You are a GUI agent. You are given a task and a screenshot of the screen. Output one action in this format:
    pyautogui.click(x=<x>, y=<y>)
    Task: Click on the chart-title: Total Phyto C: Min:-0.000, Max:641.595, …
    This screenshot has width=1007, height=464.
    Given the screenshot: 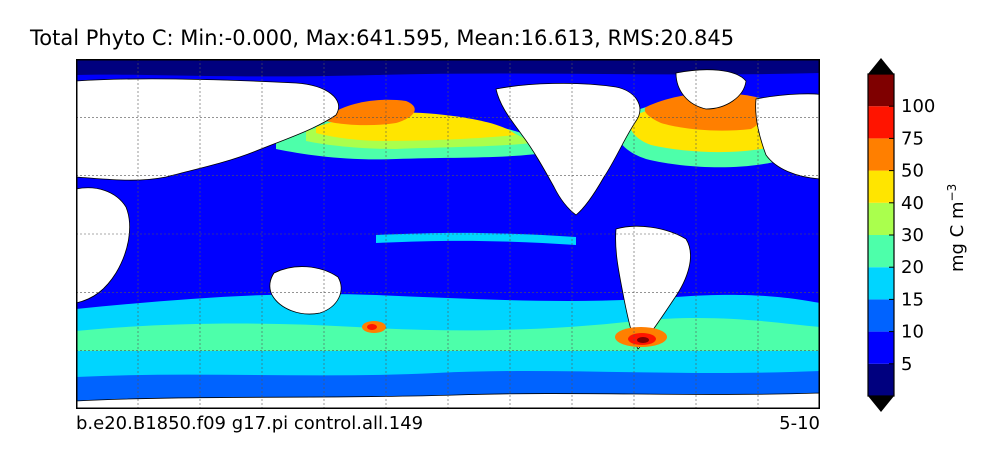 What is the action you would take?
    pyautogui.click(x=382, y=38)
    